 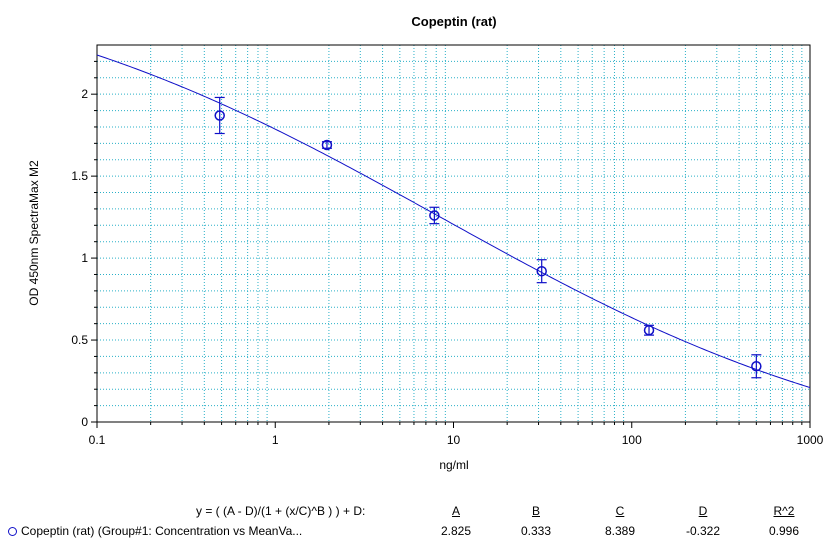 I want to click on x-tick-label: 0.1, so click(x=97, y=440).